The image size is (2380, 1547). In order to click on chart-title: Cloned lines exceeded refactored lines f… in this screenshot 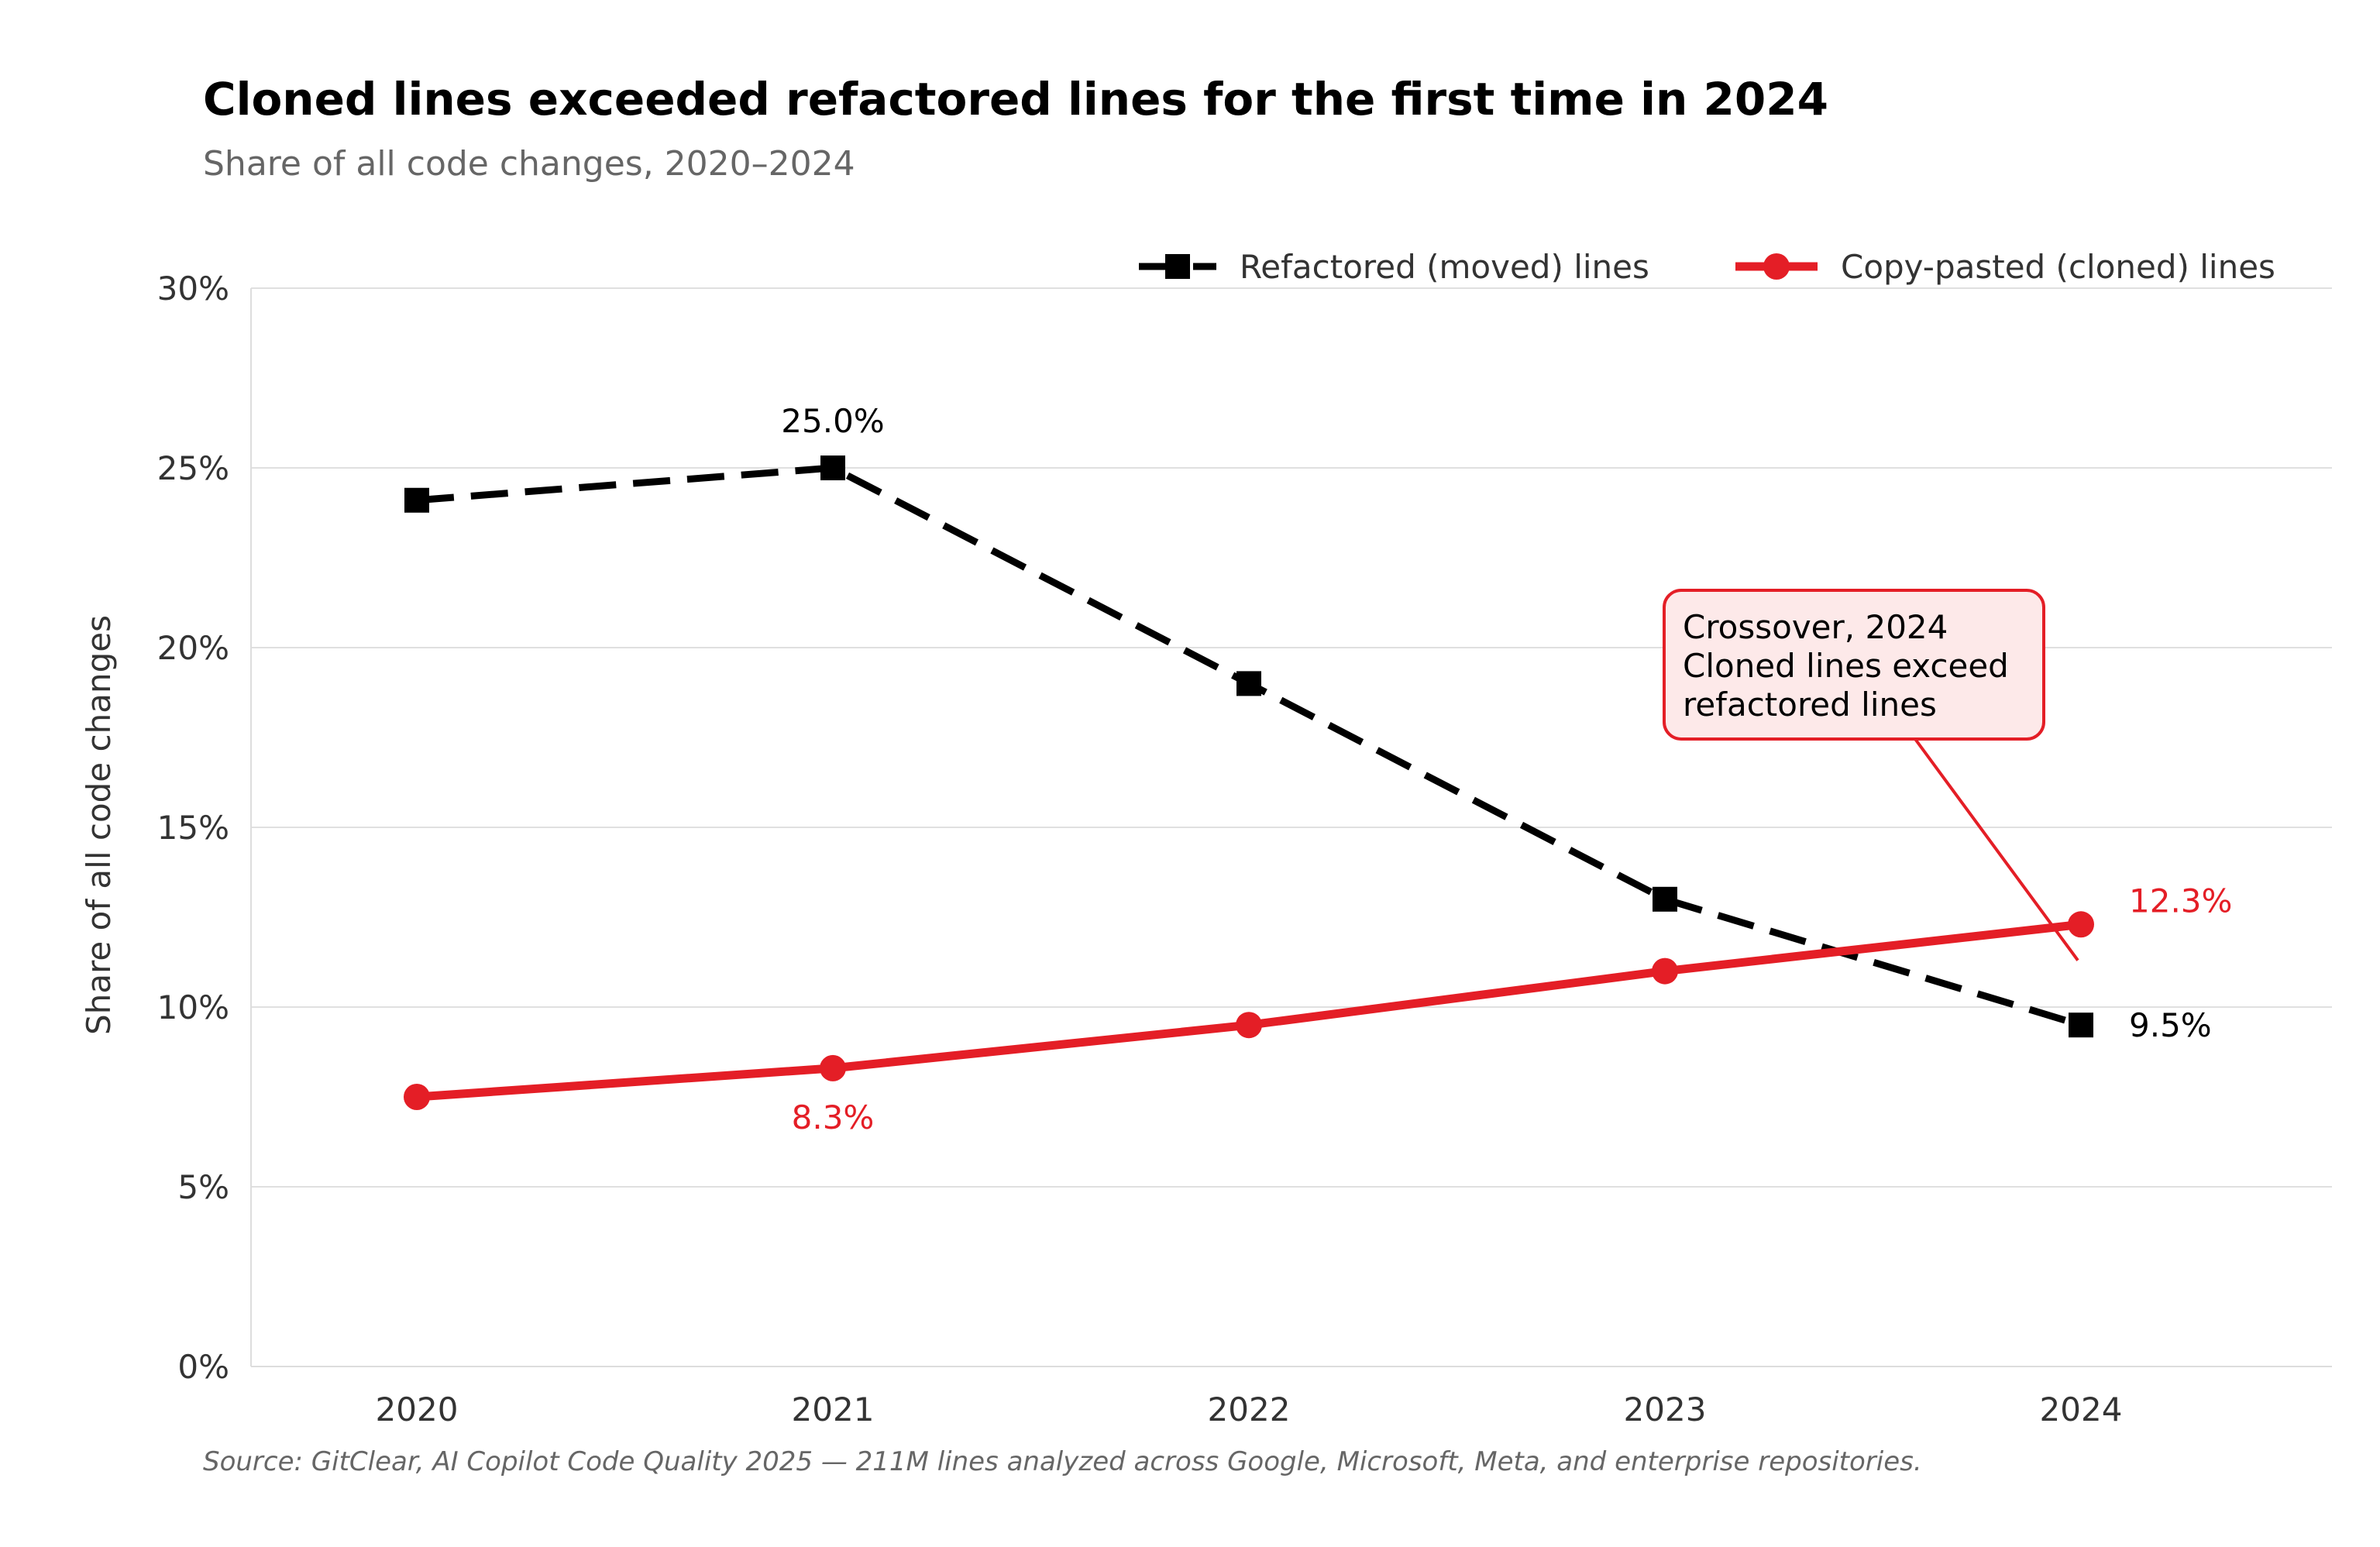, I will do `click(1016, 99)`.